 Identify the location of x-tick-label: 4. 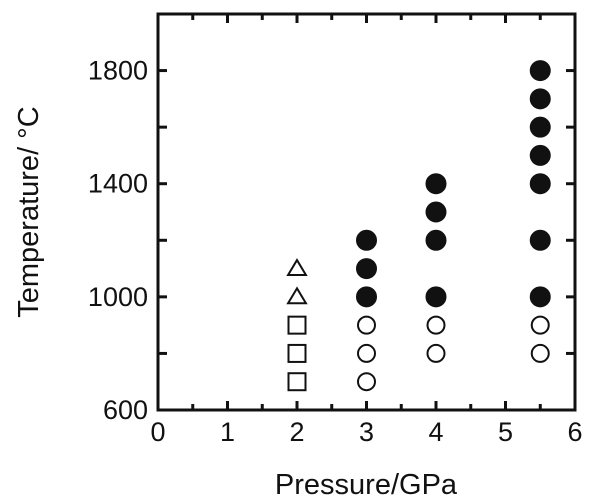
(435, 432).